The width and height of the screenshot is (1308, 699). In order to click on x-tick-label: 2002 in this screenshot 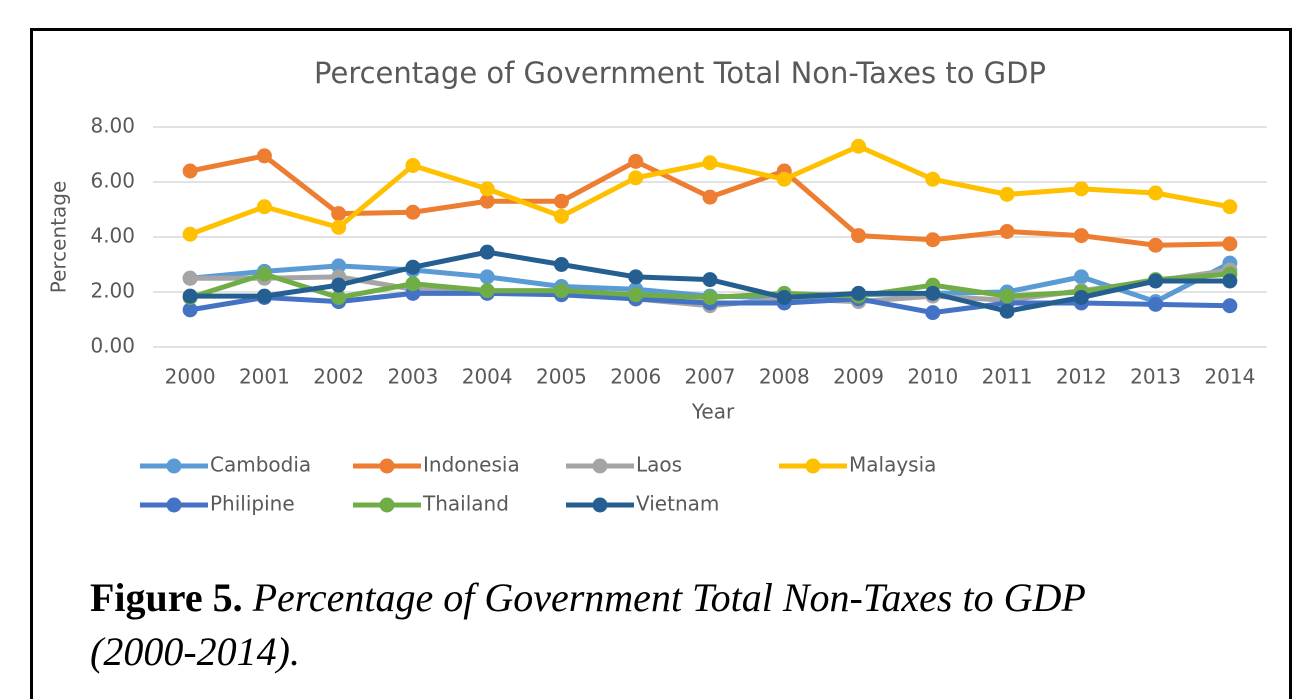, I will do `click(338, 377)`.